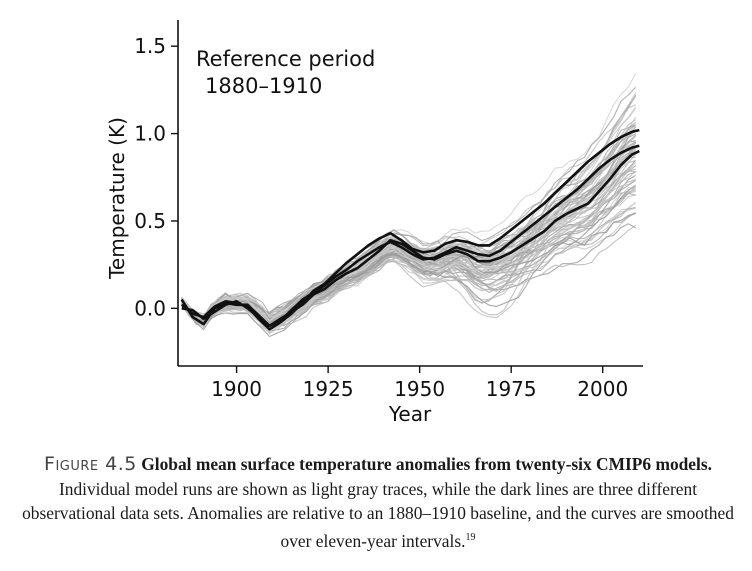 Image resolution: width=752 pixels, height=571 pixels. What do you see at coordinates (285, 59) in the screenshot?
I see `annotation-line-1: Reference period` at bounding box center [285, 59].